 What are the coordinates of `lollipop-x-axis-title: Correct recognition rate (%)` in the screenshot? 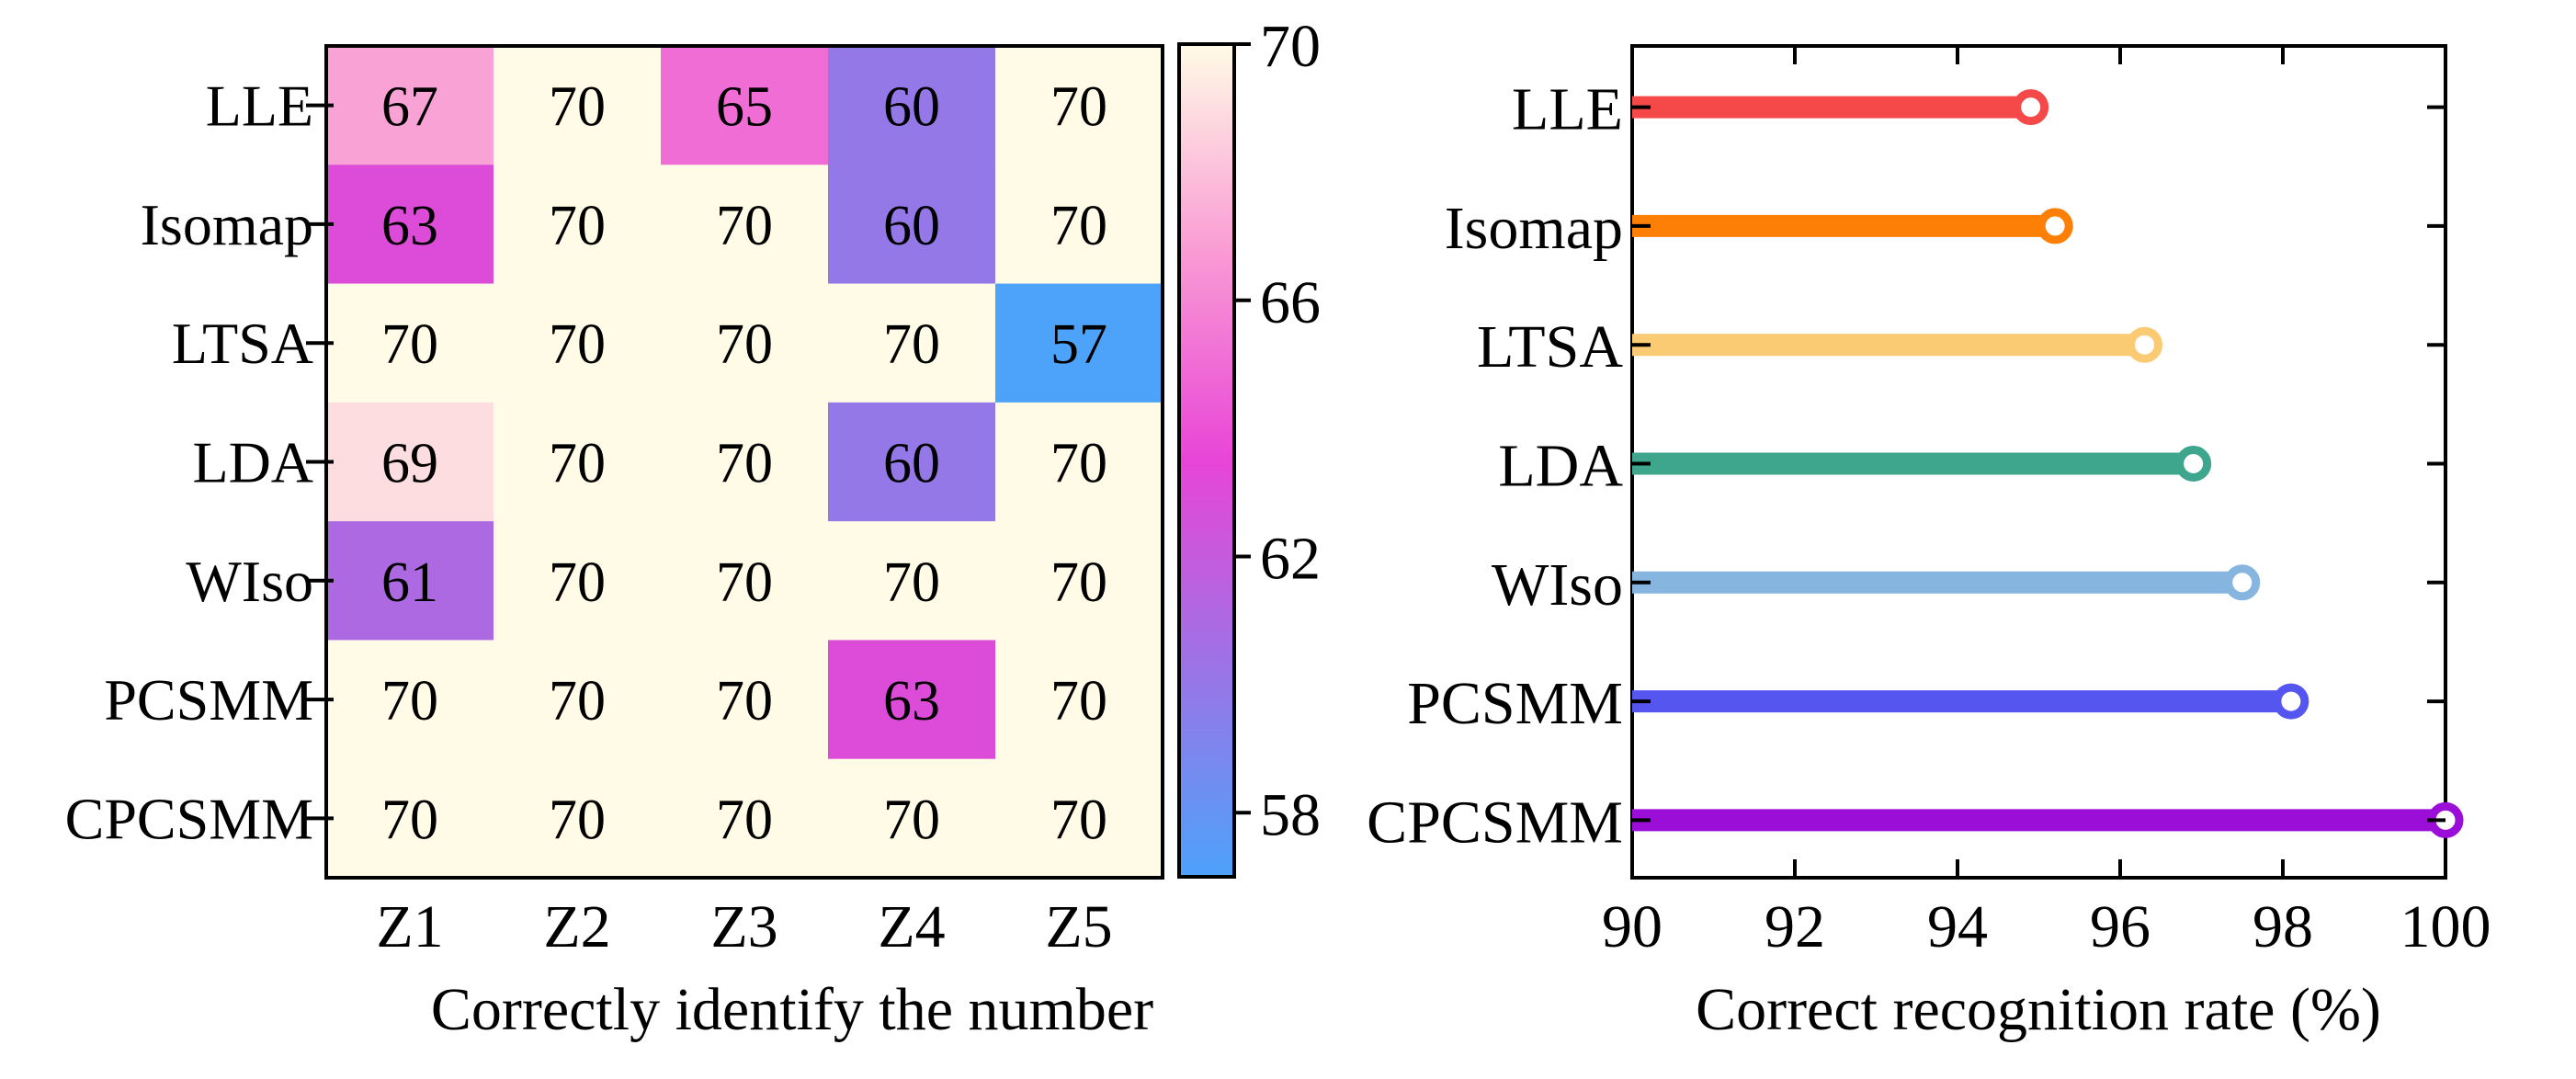 It's located at (2039, 1009).